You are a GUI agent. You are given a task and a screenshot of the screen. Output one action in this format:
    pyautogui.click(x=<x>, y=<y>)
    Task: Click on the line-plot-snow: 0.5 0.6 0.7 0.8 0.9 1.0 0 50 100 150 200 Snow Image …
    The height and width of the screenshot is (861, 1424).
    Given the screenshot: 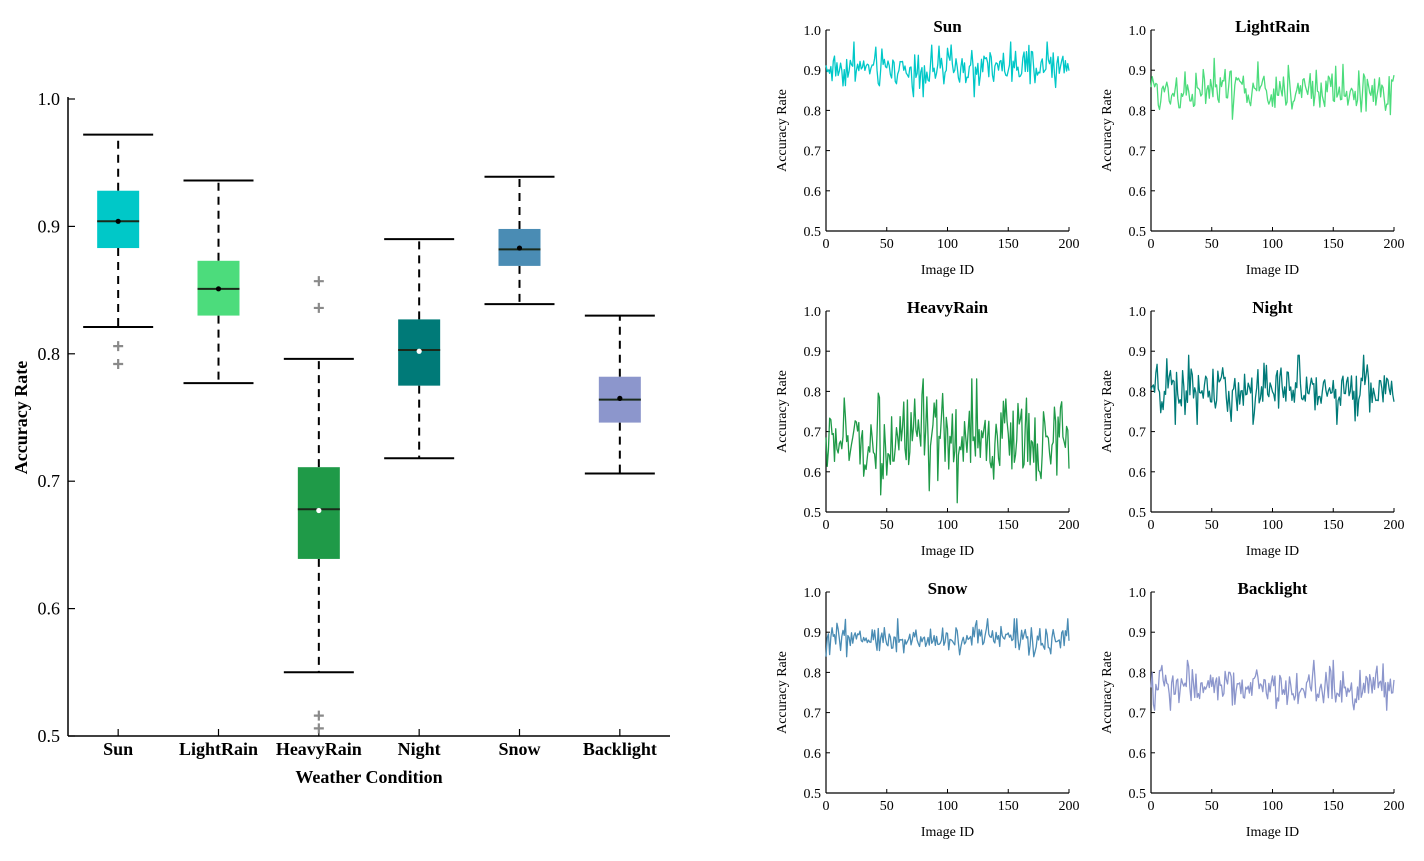 What is the action you would take?
    pyautogui.click(x=927, y=709)
    